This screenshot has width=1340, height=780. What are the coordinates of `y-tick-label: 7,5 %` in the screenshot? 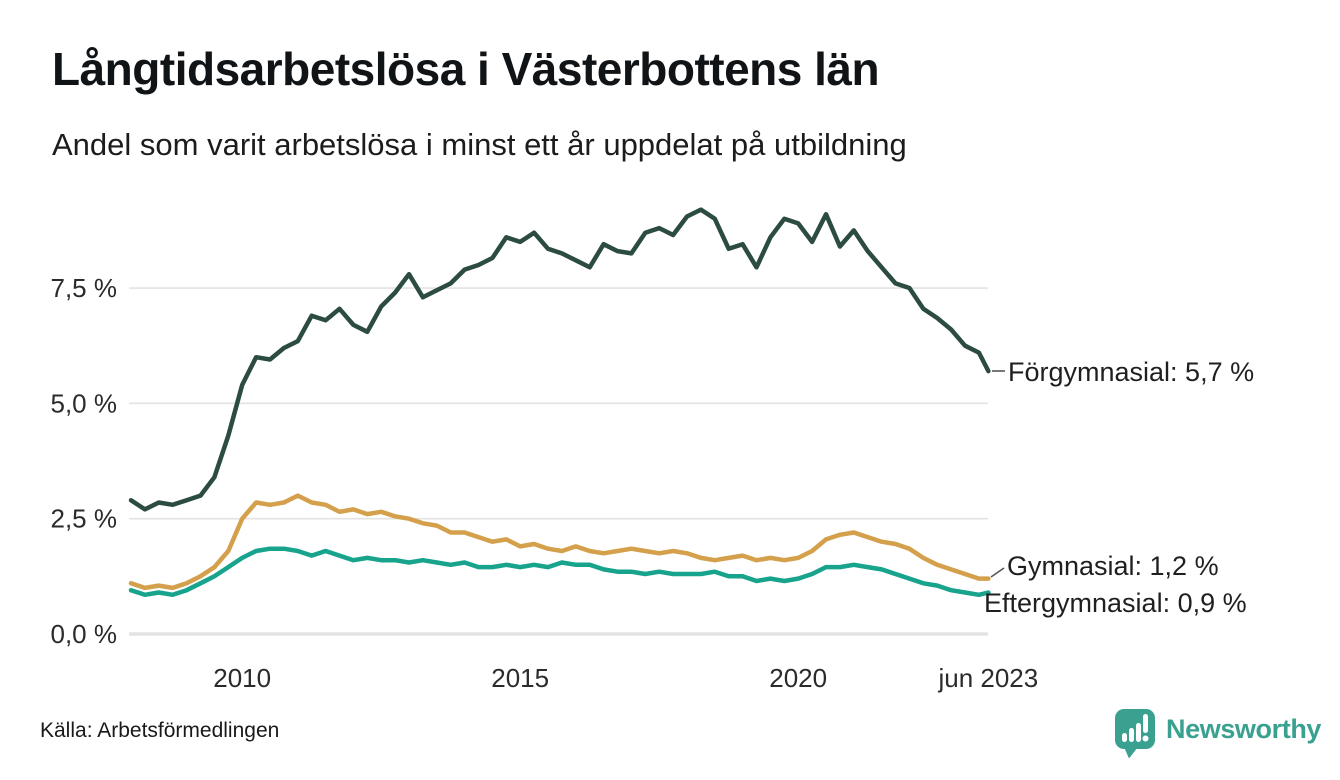 It's located at (84, 288).